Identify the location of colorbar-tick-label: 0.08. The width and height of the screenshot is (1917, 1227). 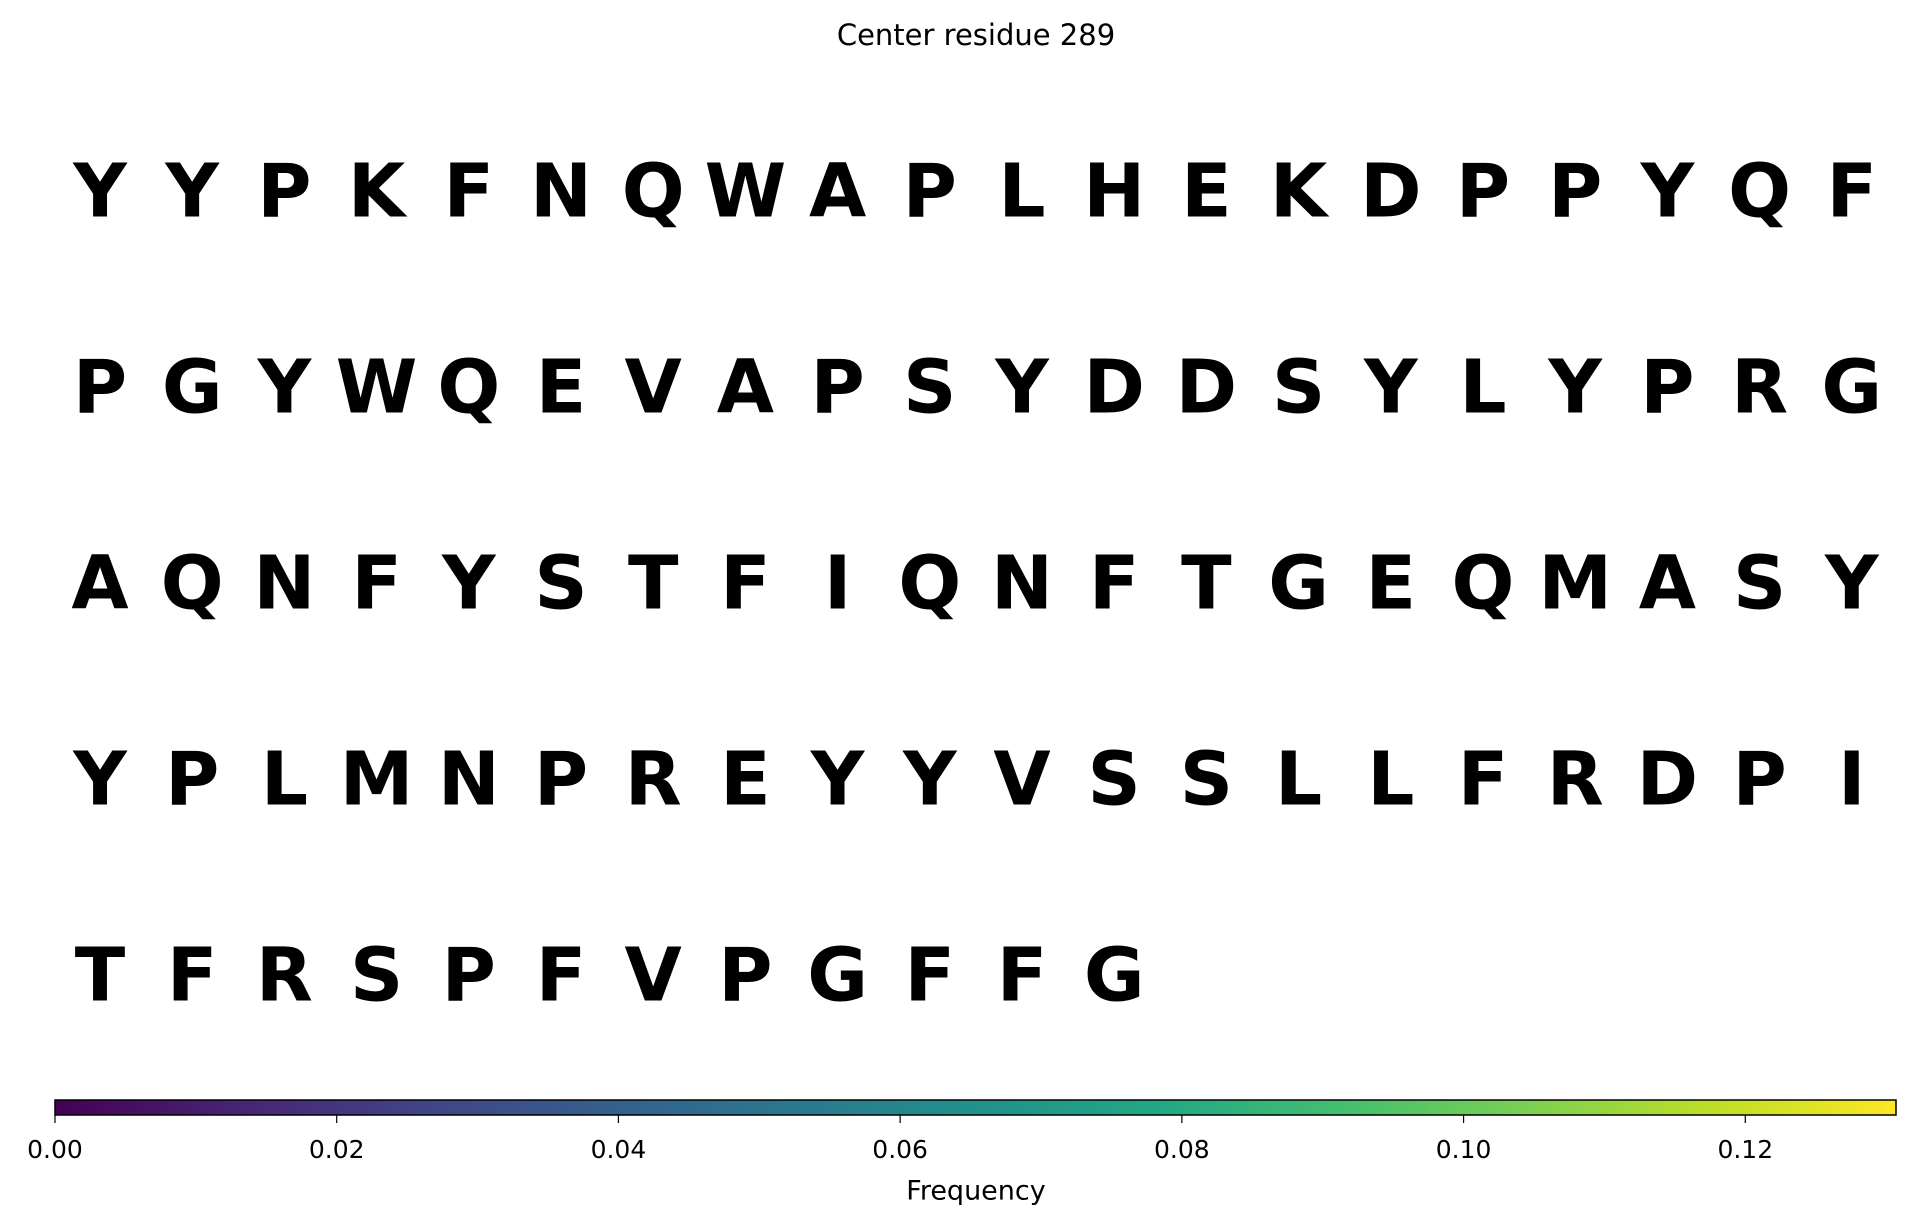
(1182, 1149).